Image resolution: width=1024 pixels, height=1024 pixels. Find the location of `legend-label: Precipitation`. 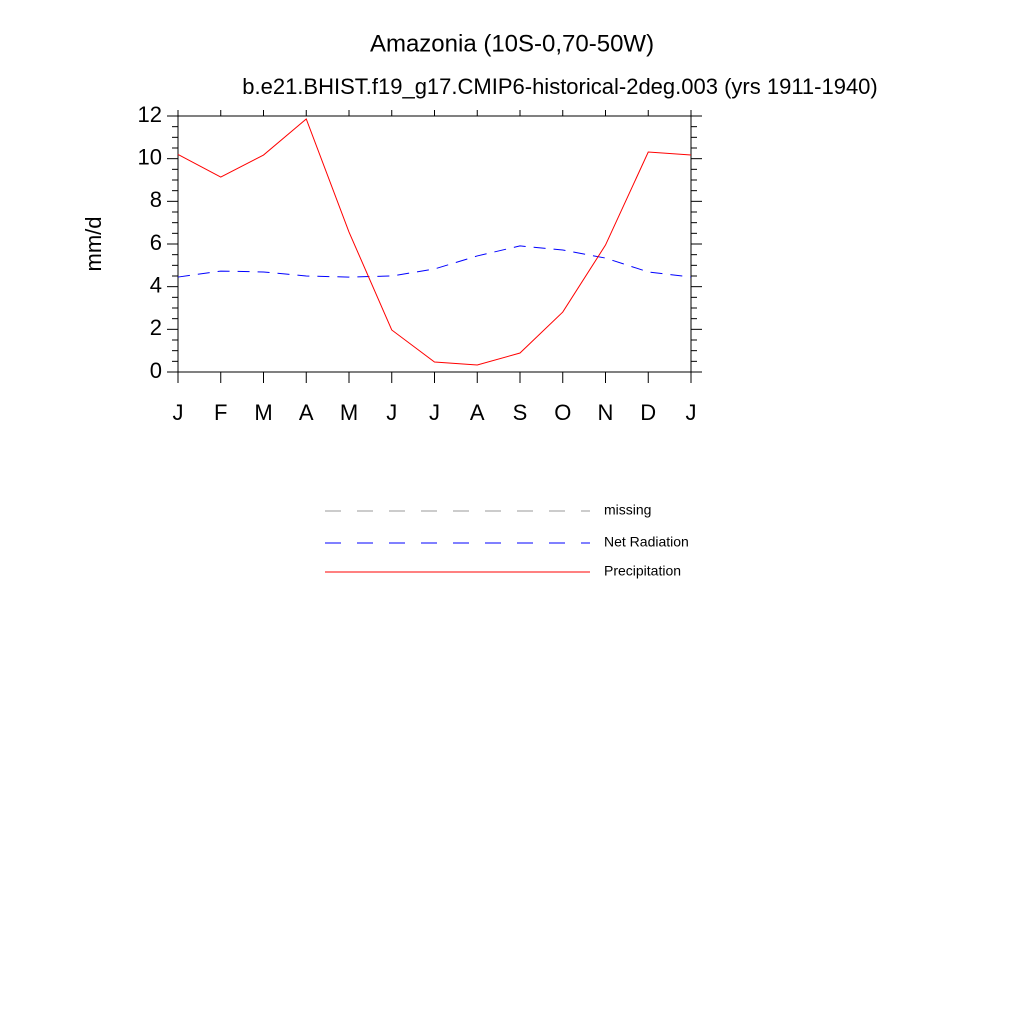

legend-label: Precipitation is located at coordinates (642, 571).